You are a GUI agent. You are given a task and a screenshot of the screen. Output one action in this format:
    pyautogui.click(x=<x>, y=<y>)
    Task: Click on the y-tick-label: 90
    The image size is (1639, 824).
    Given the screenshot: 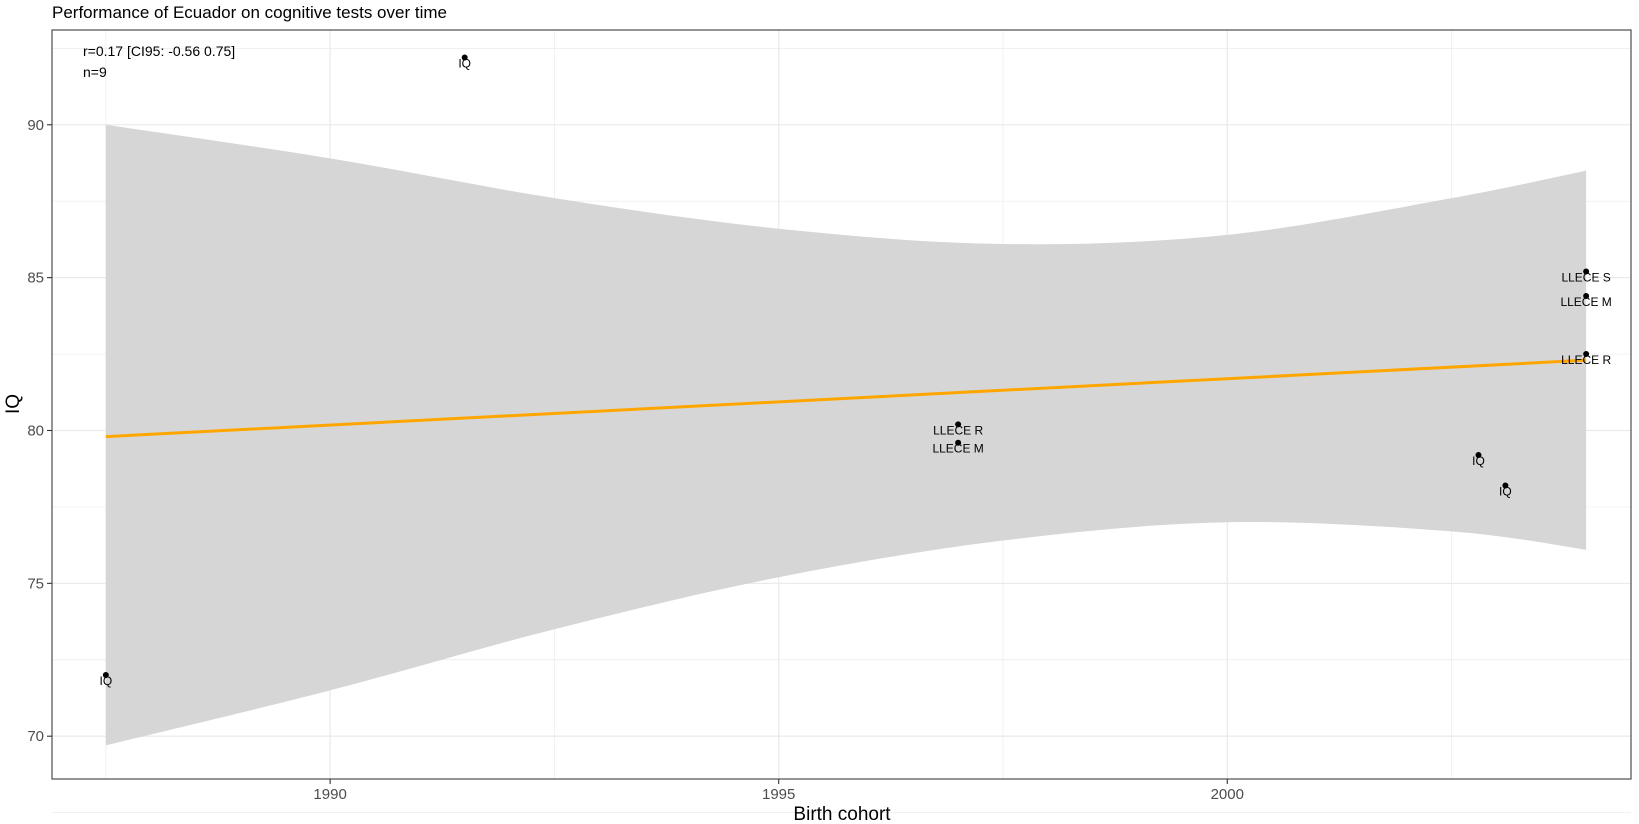 What is the action you would take?
    pyautogui.click(x=35, y=125)
    